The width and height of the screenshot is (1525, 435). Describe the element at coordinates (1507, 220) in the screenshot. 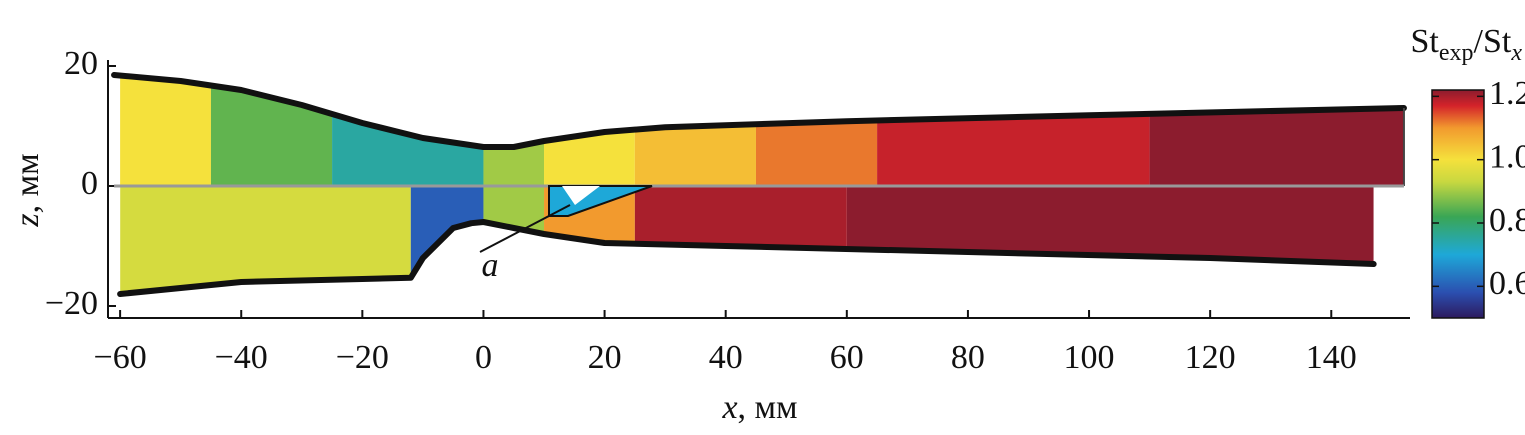

I see `colorbar-tick-label: 0.8` at that location.